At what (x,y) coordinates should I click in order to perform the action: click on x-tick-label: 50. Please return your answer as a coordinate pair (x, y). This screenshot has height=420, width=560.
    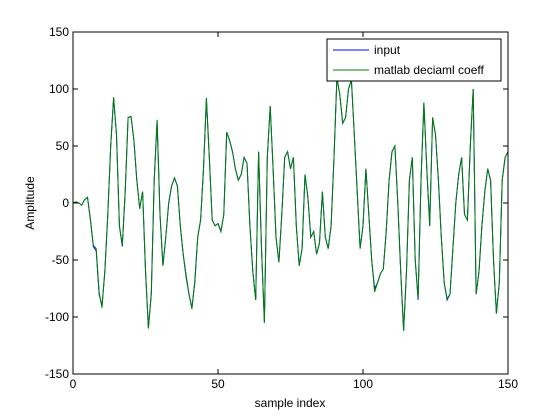
    Looking at the image, I should click on (218, 384).